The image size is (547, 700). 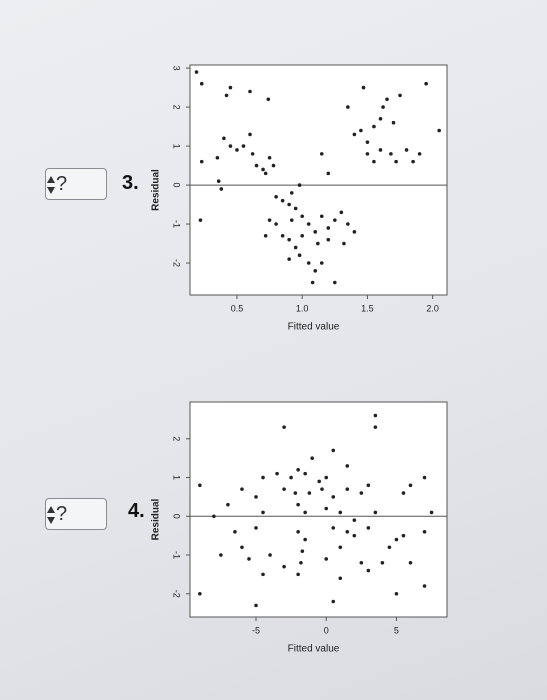 I want to click on x-tick-label: 1.0, so click(x=302, y=308).